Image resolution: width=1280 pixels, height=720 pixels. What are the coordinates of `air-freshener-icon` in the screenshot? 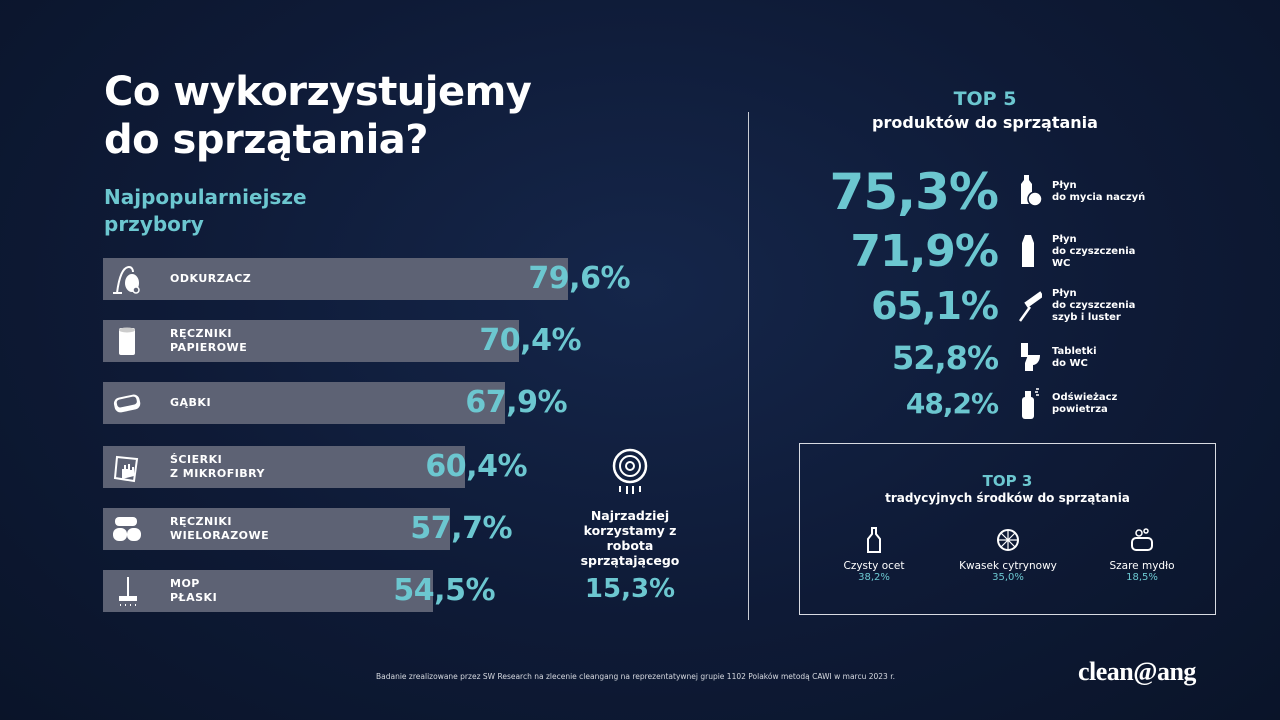 It's located at (1030, 403).